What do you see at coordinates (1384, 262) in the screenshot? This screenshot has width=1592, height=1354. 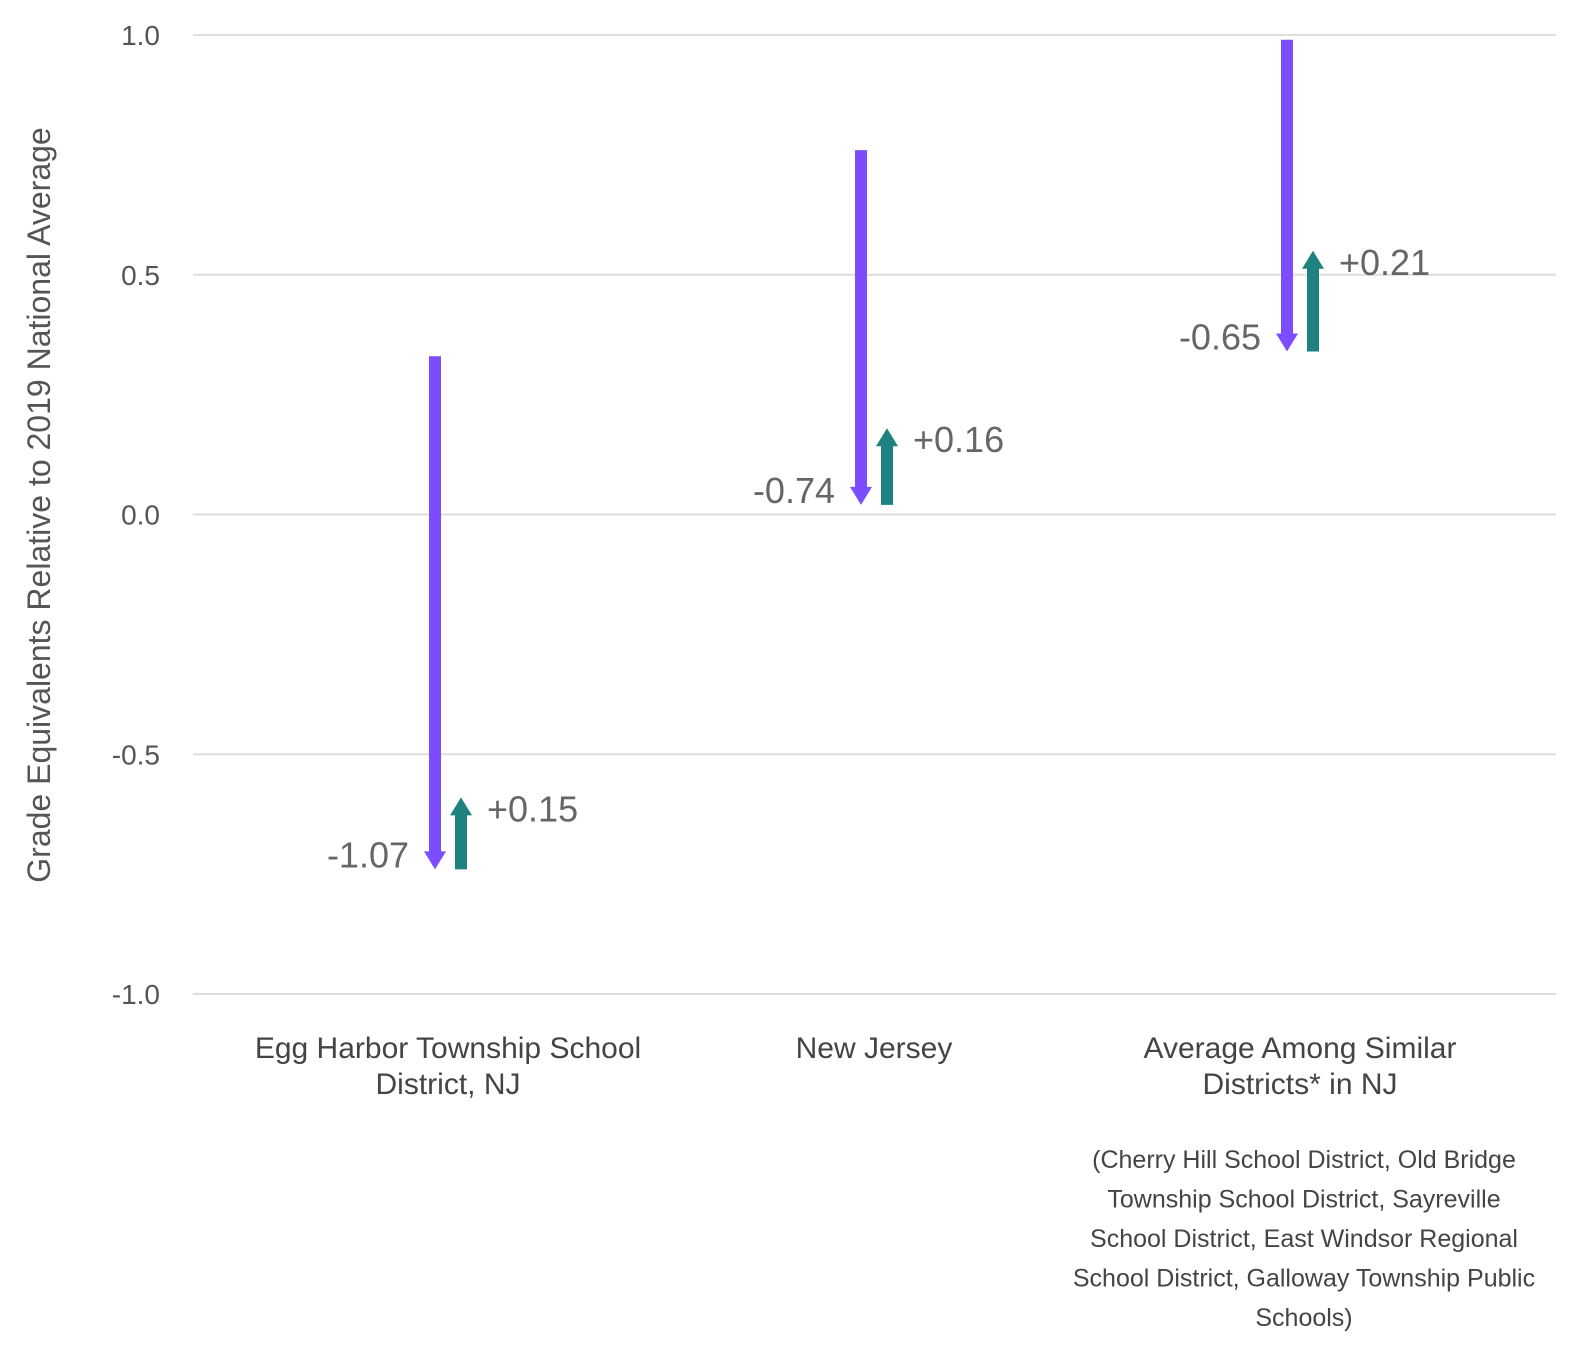 I see `recovery-value-label: +0.21` at bounding box center [1384, 262].